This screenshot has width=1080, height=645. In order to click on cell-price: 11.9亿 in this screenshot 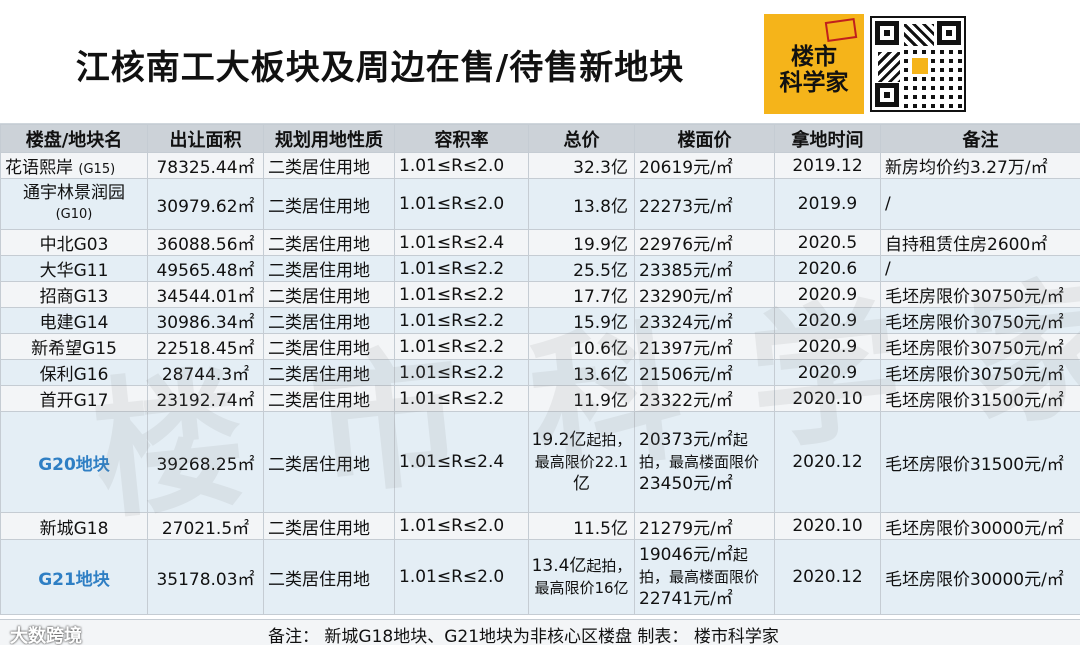, I will do `click(581, 398)`.